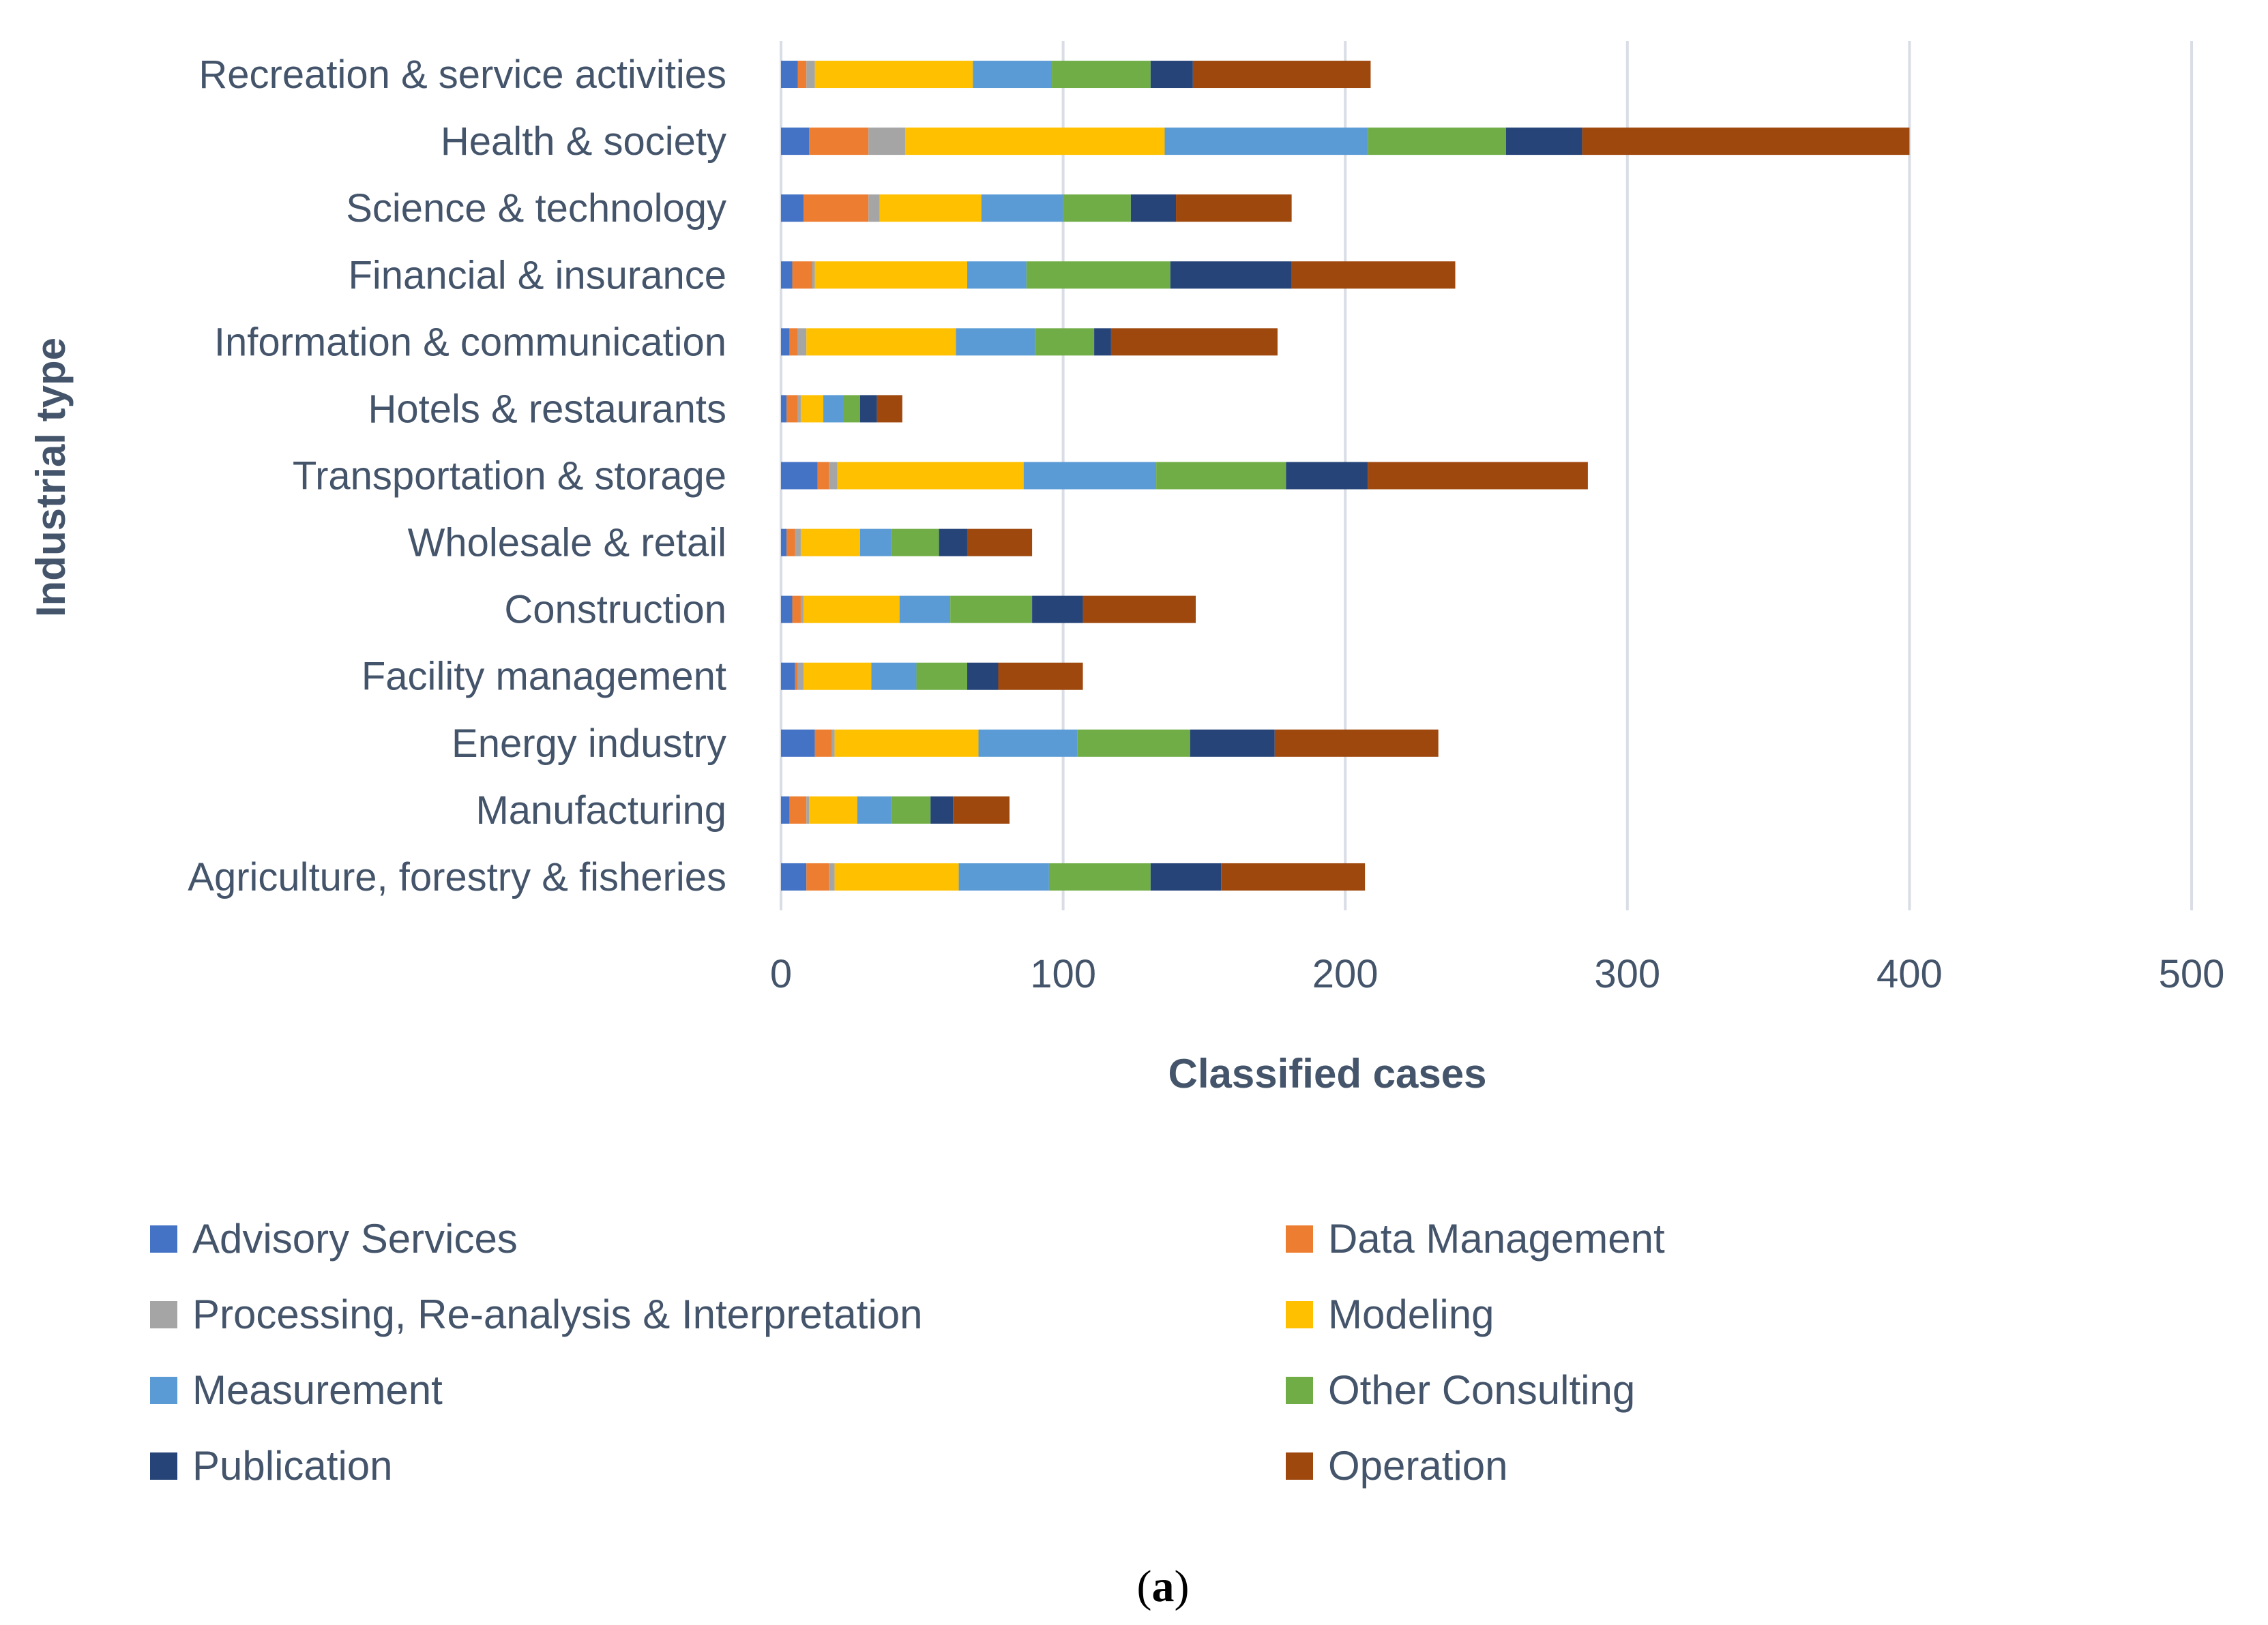  Describe the element at coordinates (589, 744) in the screenshot. I see `category-label: Energy industry` at that location.